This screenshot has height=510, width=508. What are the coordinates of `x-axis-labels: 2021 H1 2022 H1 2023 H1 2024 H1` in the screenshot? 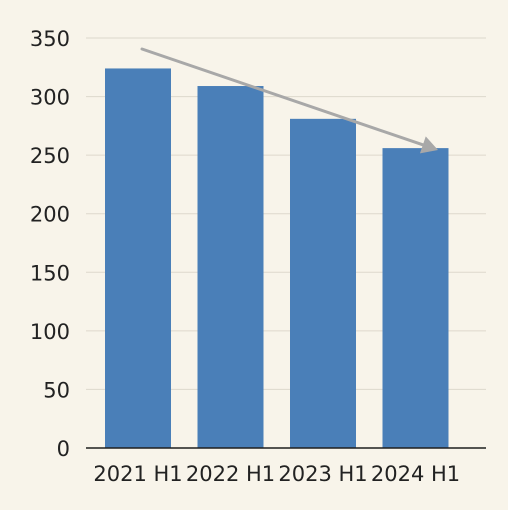 It's located at (276, 474).